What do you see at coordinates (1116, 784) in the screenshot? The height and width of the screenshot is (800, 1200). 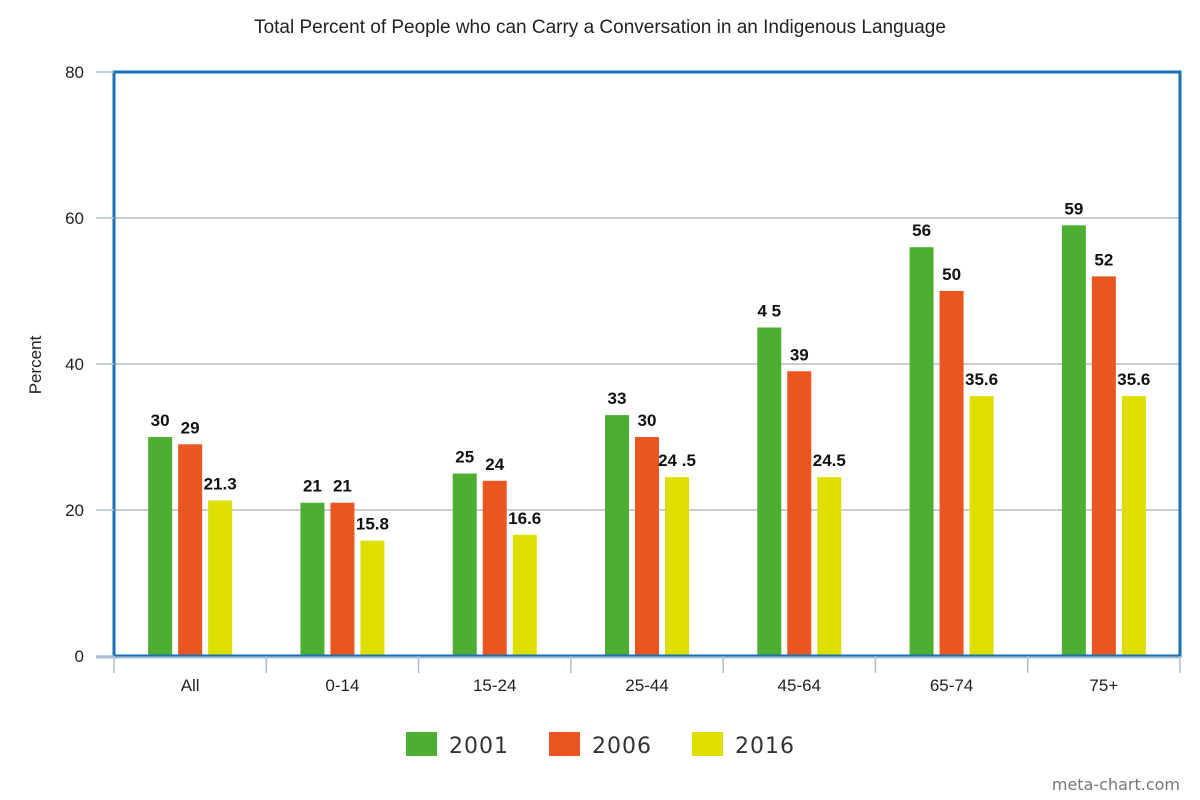 I see `watermark: meta-chart.com` at bounding box center [1116, 784].